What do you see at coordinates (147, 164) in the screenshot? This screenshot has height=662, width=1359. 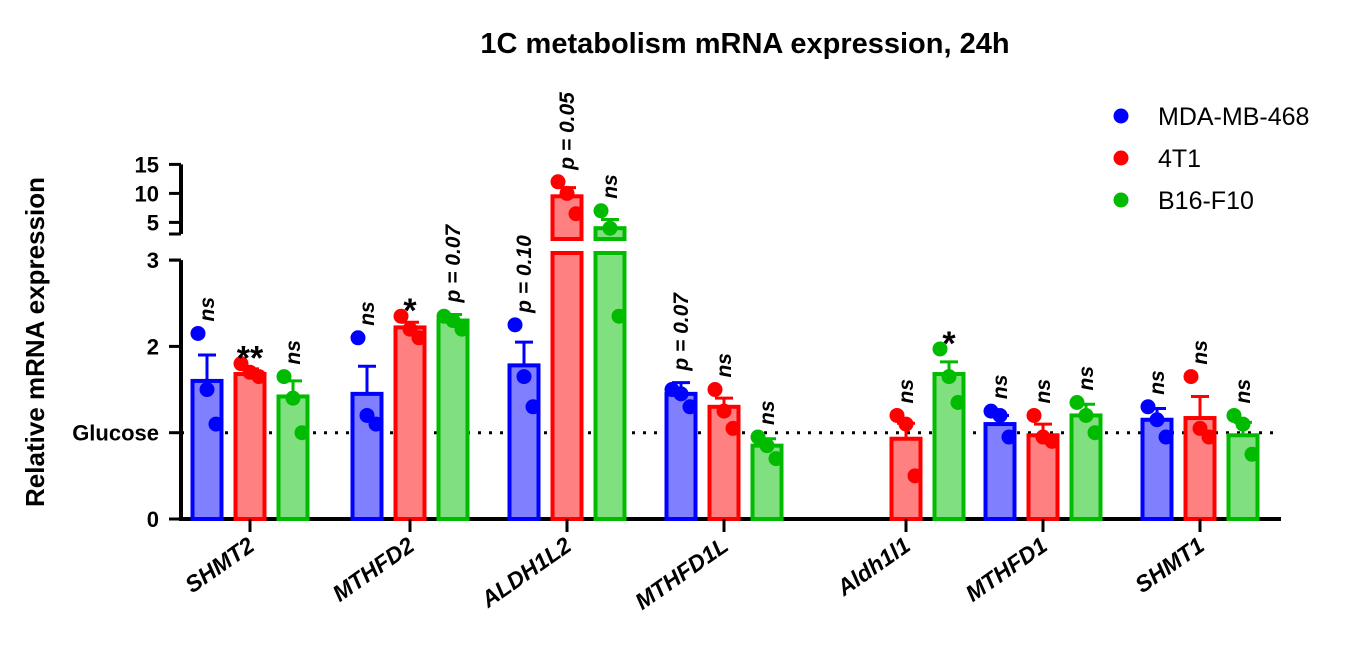 I see `y-tick-label: 15` at bounding box center [147, 164].